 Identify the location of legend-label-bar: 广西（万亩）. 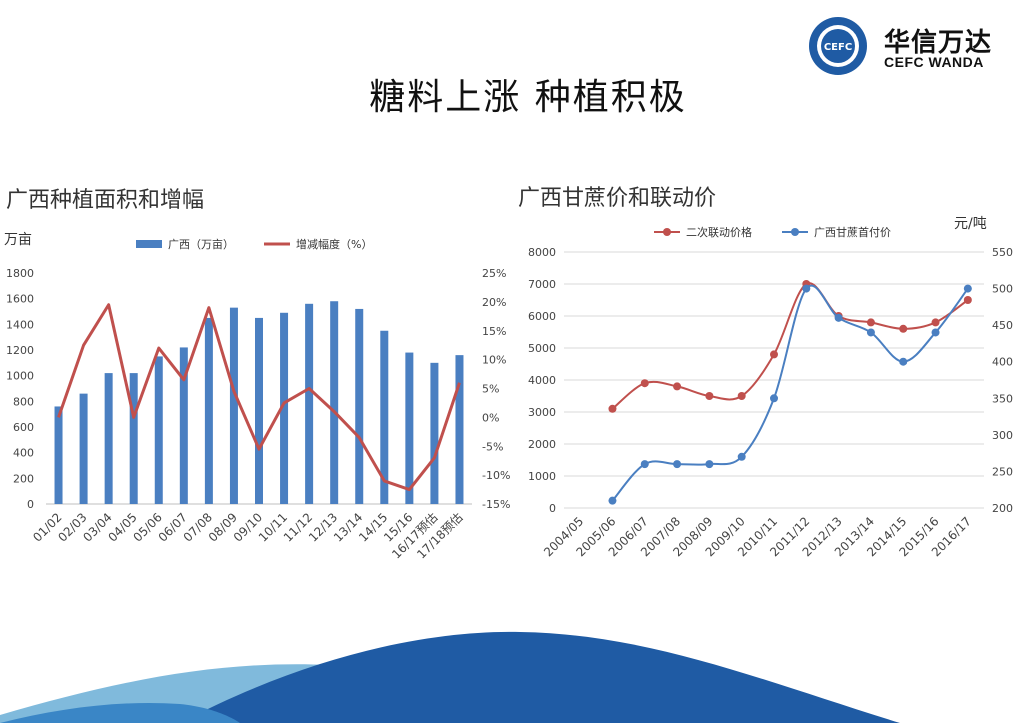
(201, 244).